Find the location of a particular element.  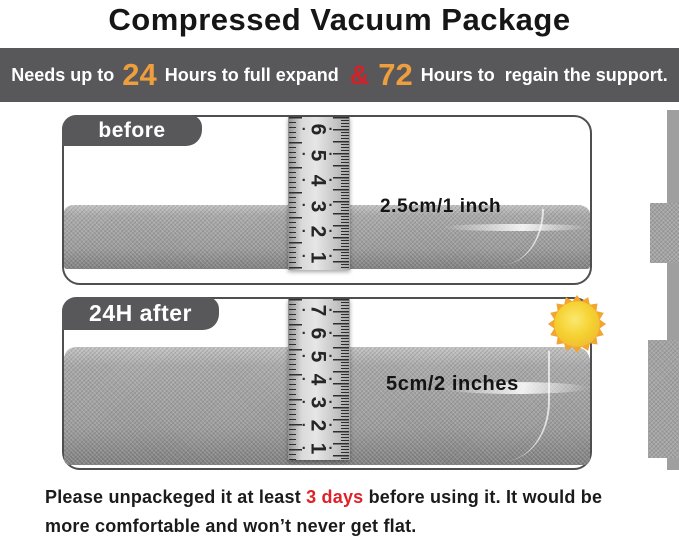

measurement-label-after: 5cm/2 inches is located at coordinates (452, 384).